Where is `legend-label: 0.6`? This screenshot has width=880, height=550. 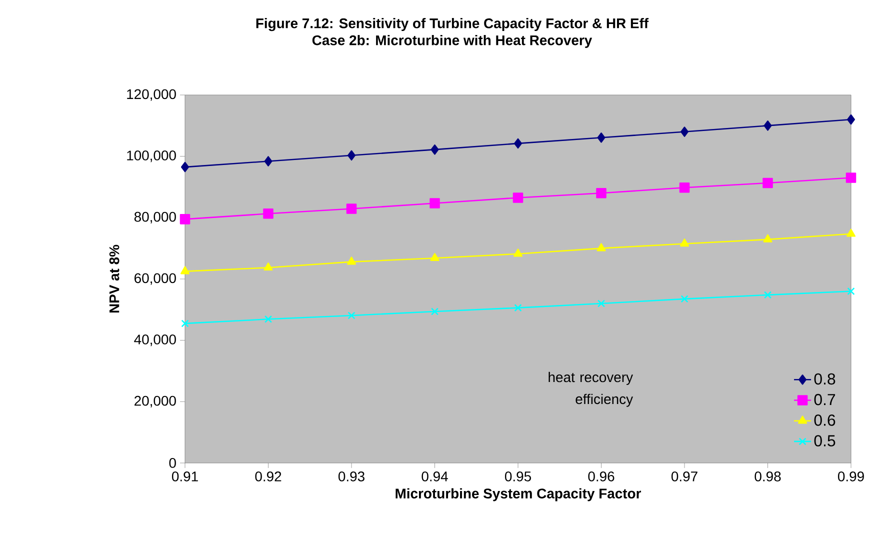 legend-label: 0.6 is located at coordinates (825, 420).